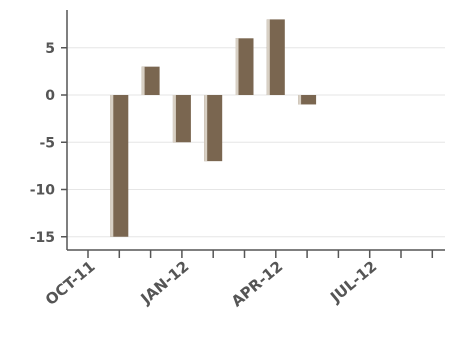 Image resolution: width=464 pixels, height=345 pixels. What do you see at coordinates (50, 49) in the screenshot?
I see `y-tick-label: 5` at bounding box center [50, 49].